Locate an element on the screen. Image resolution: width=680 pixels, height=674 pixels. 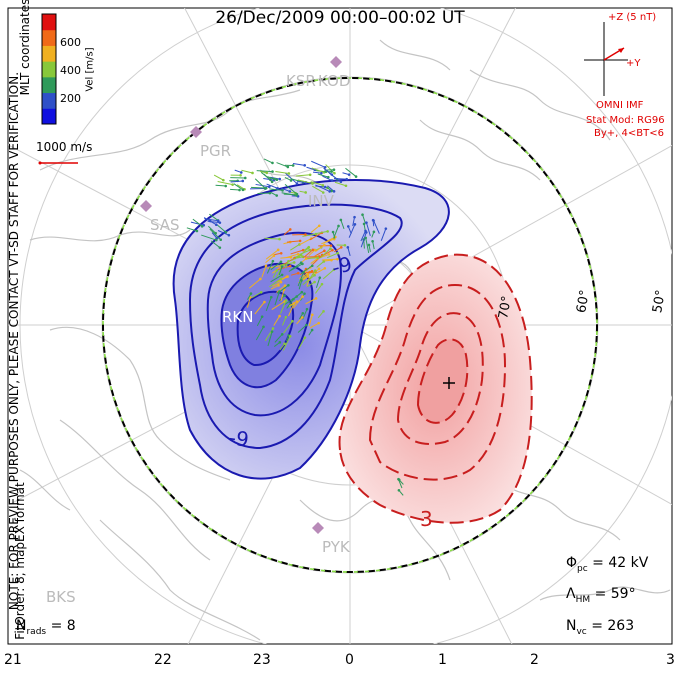
station-marker-sas is located at coordinates (146, 206).